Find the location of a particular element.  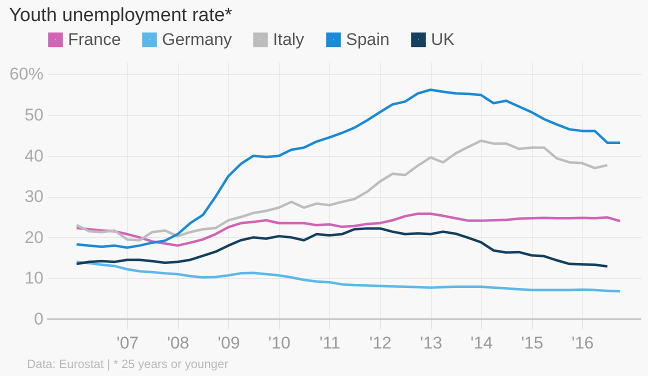

legend-label: Spain is located at coordinates (368, 39).